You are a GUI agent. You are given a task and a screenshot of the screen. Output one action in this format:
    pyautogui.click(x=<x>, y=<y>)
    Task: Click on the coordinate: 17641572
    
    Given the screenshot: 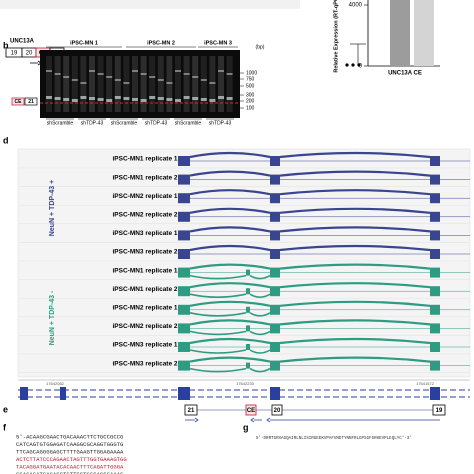 What is the action you would take?
    pyautogui.click(x=425, y=383)
    